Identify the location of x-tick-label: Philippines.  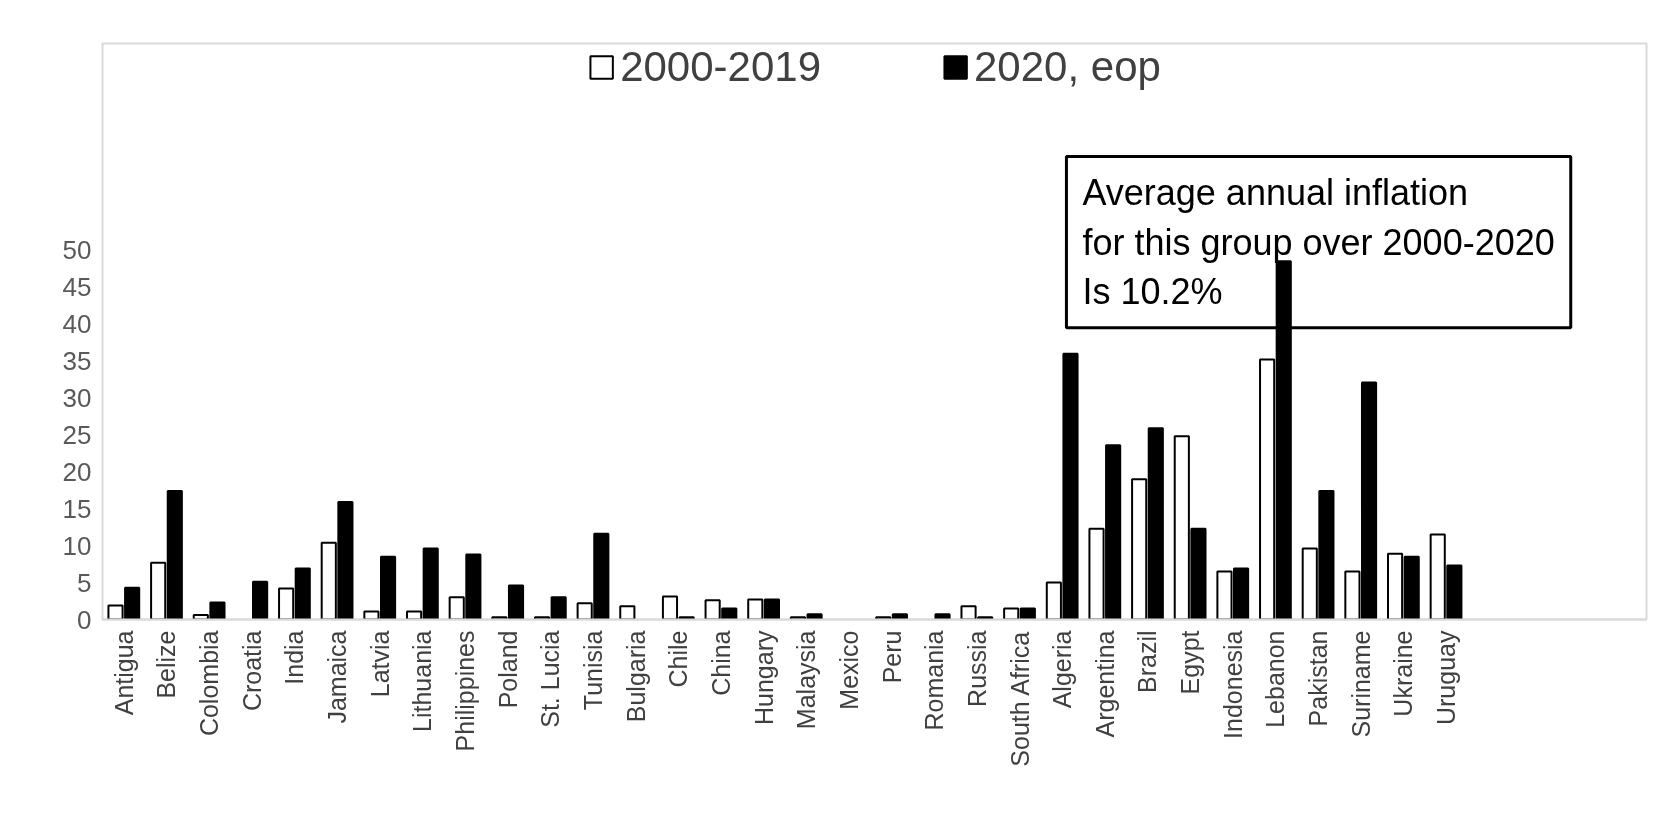
(465, 691).